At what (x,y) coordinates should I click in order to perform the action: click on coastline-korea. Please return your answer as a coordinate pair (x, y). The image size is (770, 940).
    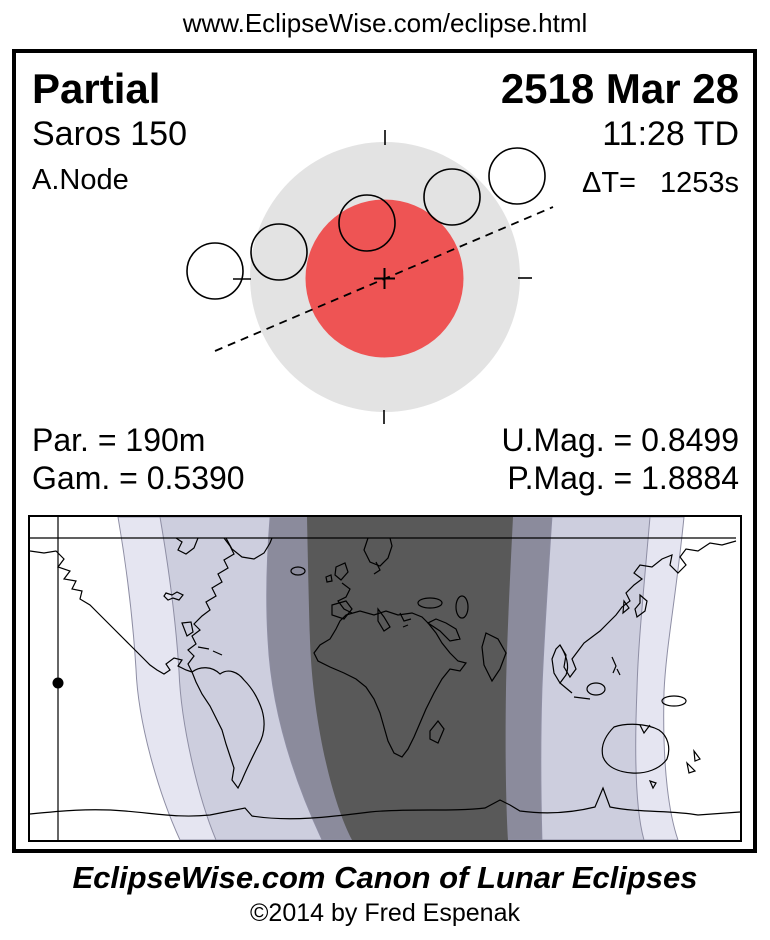
    Looking at the image, I should click on (626, 607).